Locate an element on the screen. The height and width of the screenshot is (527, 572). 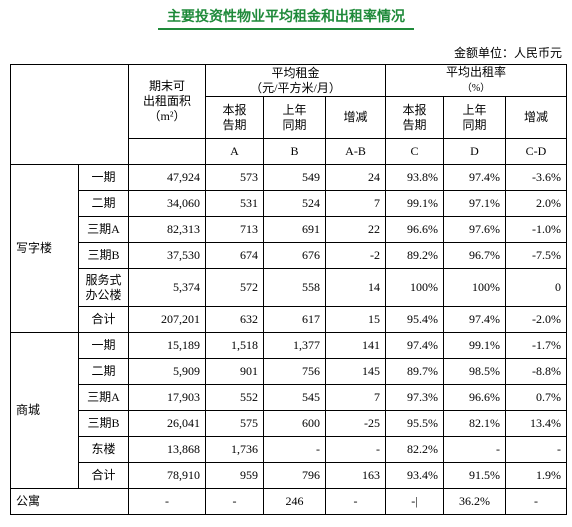
value-cell: 141 is located at coordinates (355, 345).